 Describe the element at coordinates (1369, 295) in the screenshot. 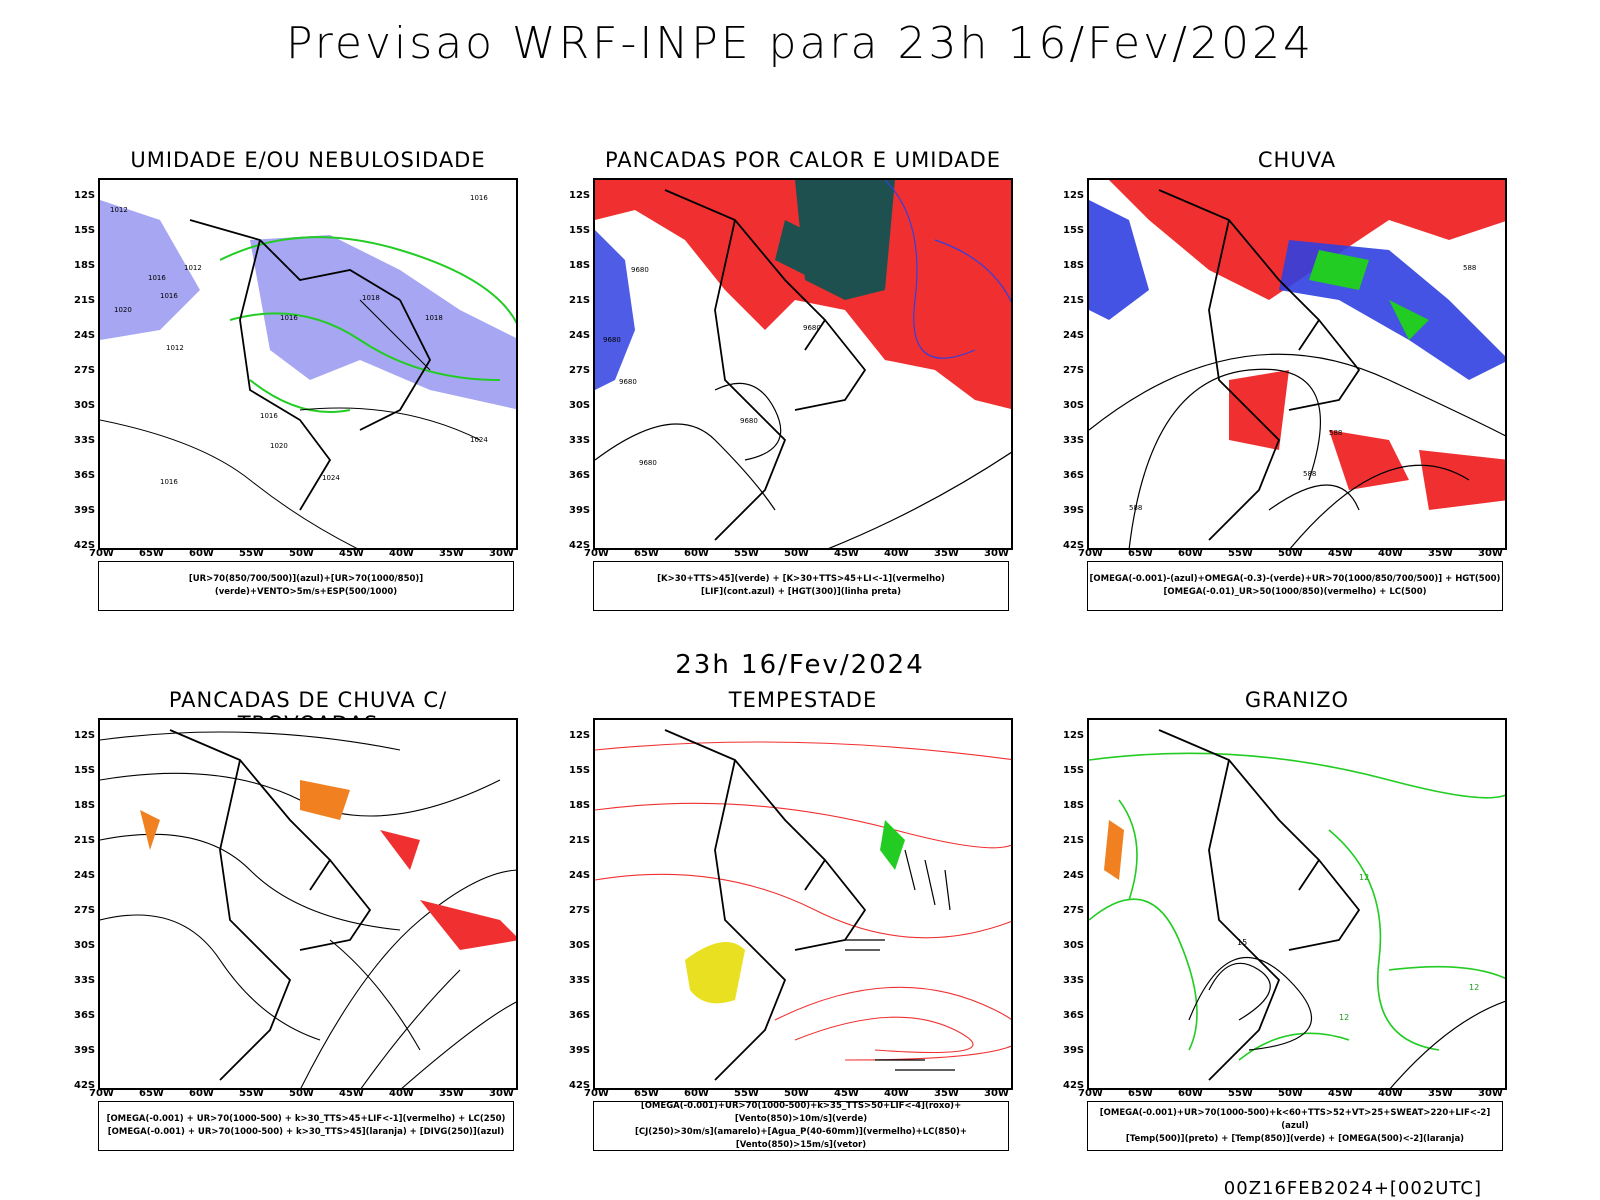

I see `rain-green-area` at that location.